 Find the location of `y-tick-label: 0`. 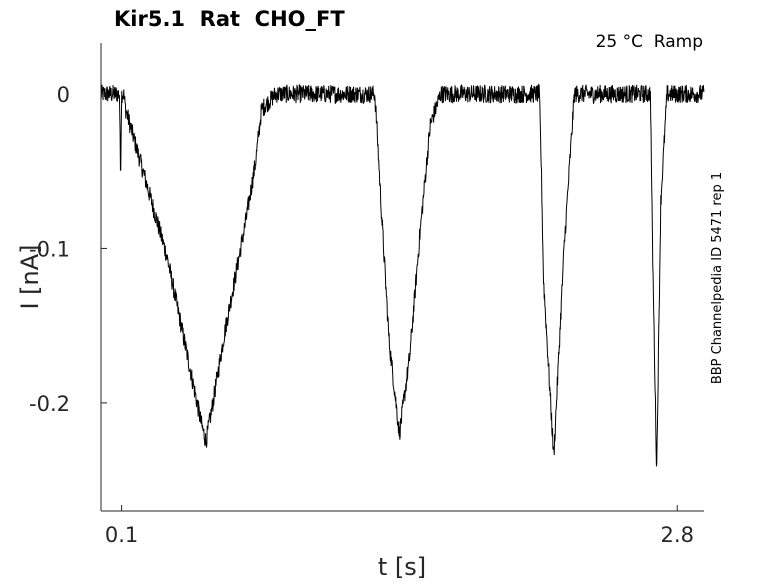

y-tick-label: 0 is located at coordinates (63, 95).